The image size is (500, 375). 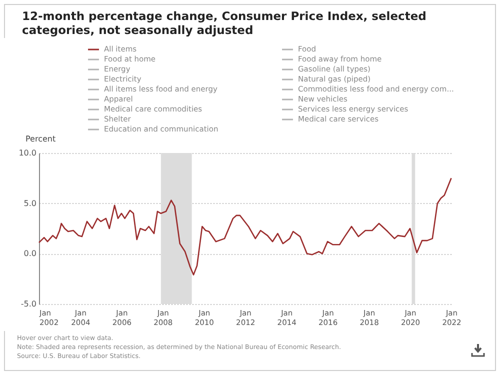 What do you see at coordinates (225, 23) in the screenshot?
I see `chart-title: 12-month percentage change, Consumer Price Index, selected categories, not seasonally adjusted` at bounding box center [225, 23].